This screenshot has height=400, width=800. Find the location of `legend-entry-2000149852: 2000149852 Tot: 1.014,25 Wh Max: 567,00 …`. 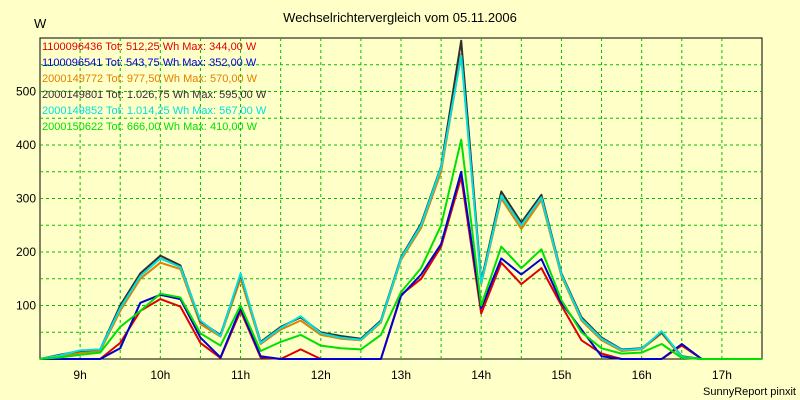

legend-entry-2000149852: 2000149852 Tot: 1.014,25 Wh Max: 567,00 … is located at coordinates (154, 111).